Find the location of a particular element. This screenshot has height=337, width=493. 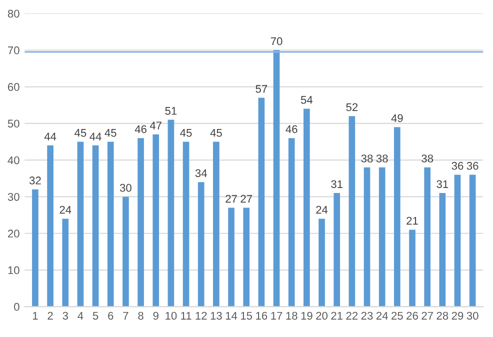

data-label: 57 is located at coordinates (262, 89).